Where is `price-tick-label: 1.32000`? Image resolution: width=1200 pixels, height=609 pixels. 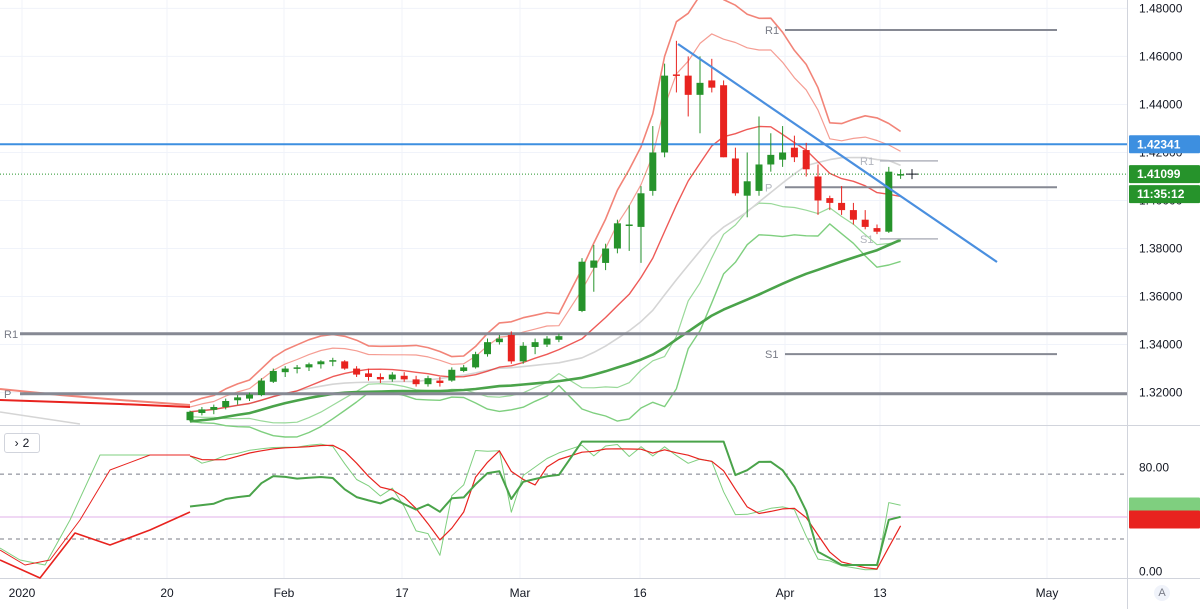 price-tick-label: 1.32000 is located at coordinates (1161, 393).